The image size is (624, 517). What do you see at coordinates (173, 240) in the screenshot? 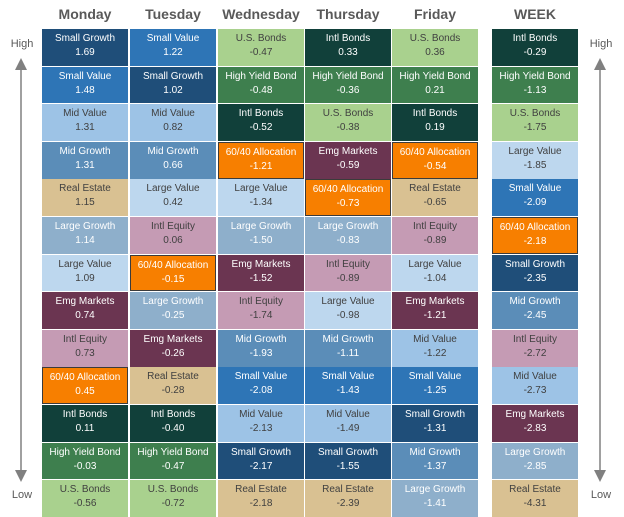
I see `asset-return-value: 0.06` at bounding box center [173, 240].